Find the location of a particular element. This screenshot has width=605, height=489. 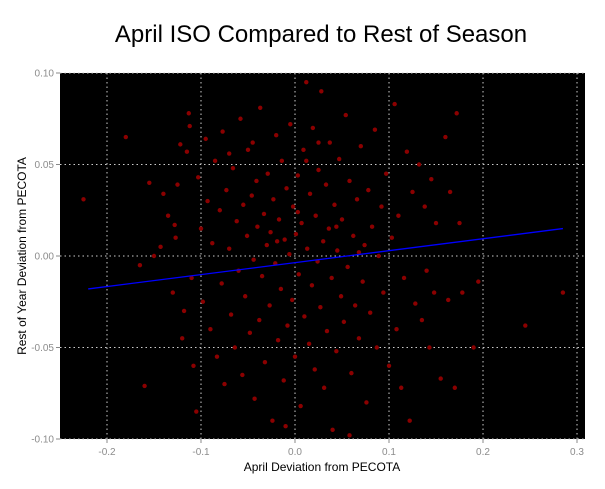

trend-line-group is located at coordinates (325, 258).